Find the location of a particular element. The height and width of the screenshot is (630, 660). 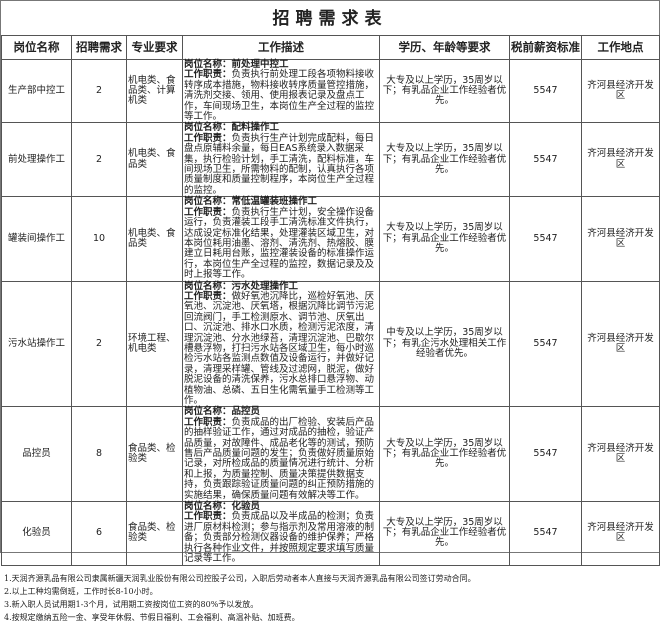

header-count: 招聘需求 is located at coordinates (99, 47).